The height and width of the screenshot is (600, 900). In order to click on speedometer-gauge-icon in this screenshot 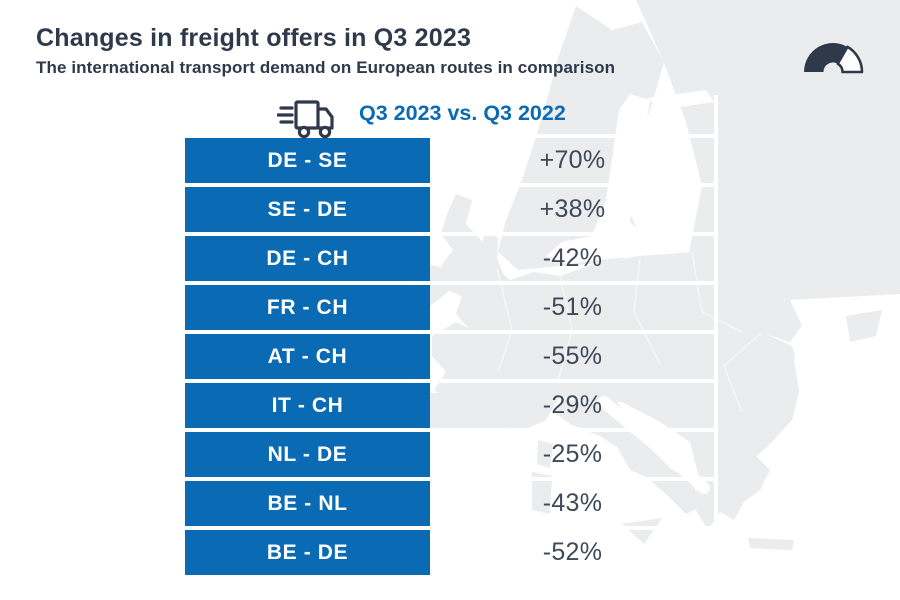, I will do `click(834, 58)`.